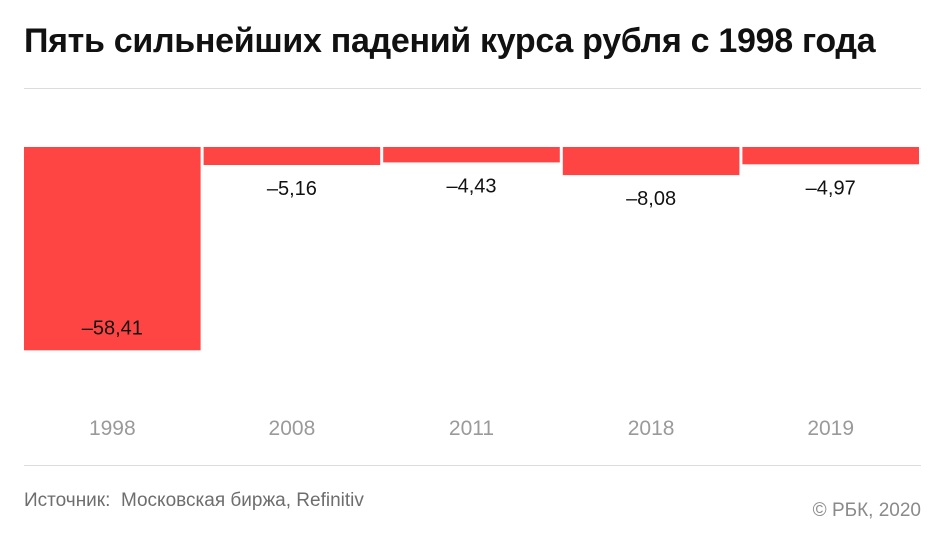 This screenshot has width=945, height=540. Describe the element at coordinates (471, 428) in the screenshot. I see `category-label-2011: 2011` at that location.